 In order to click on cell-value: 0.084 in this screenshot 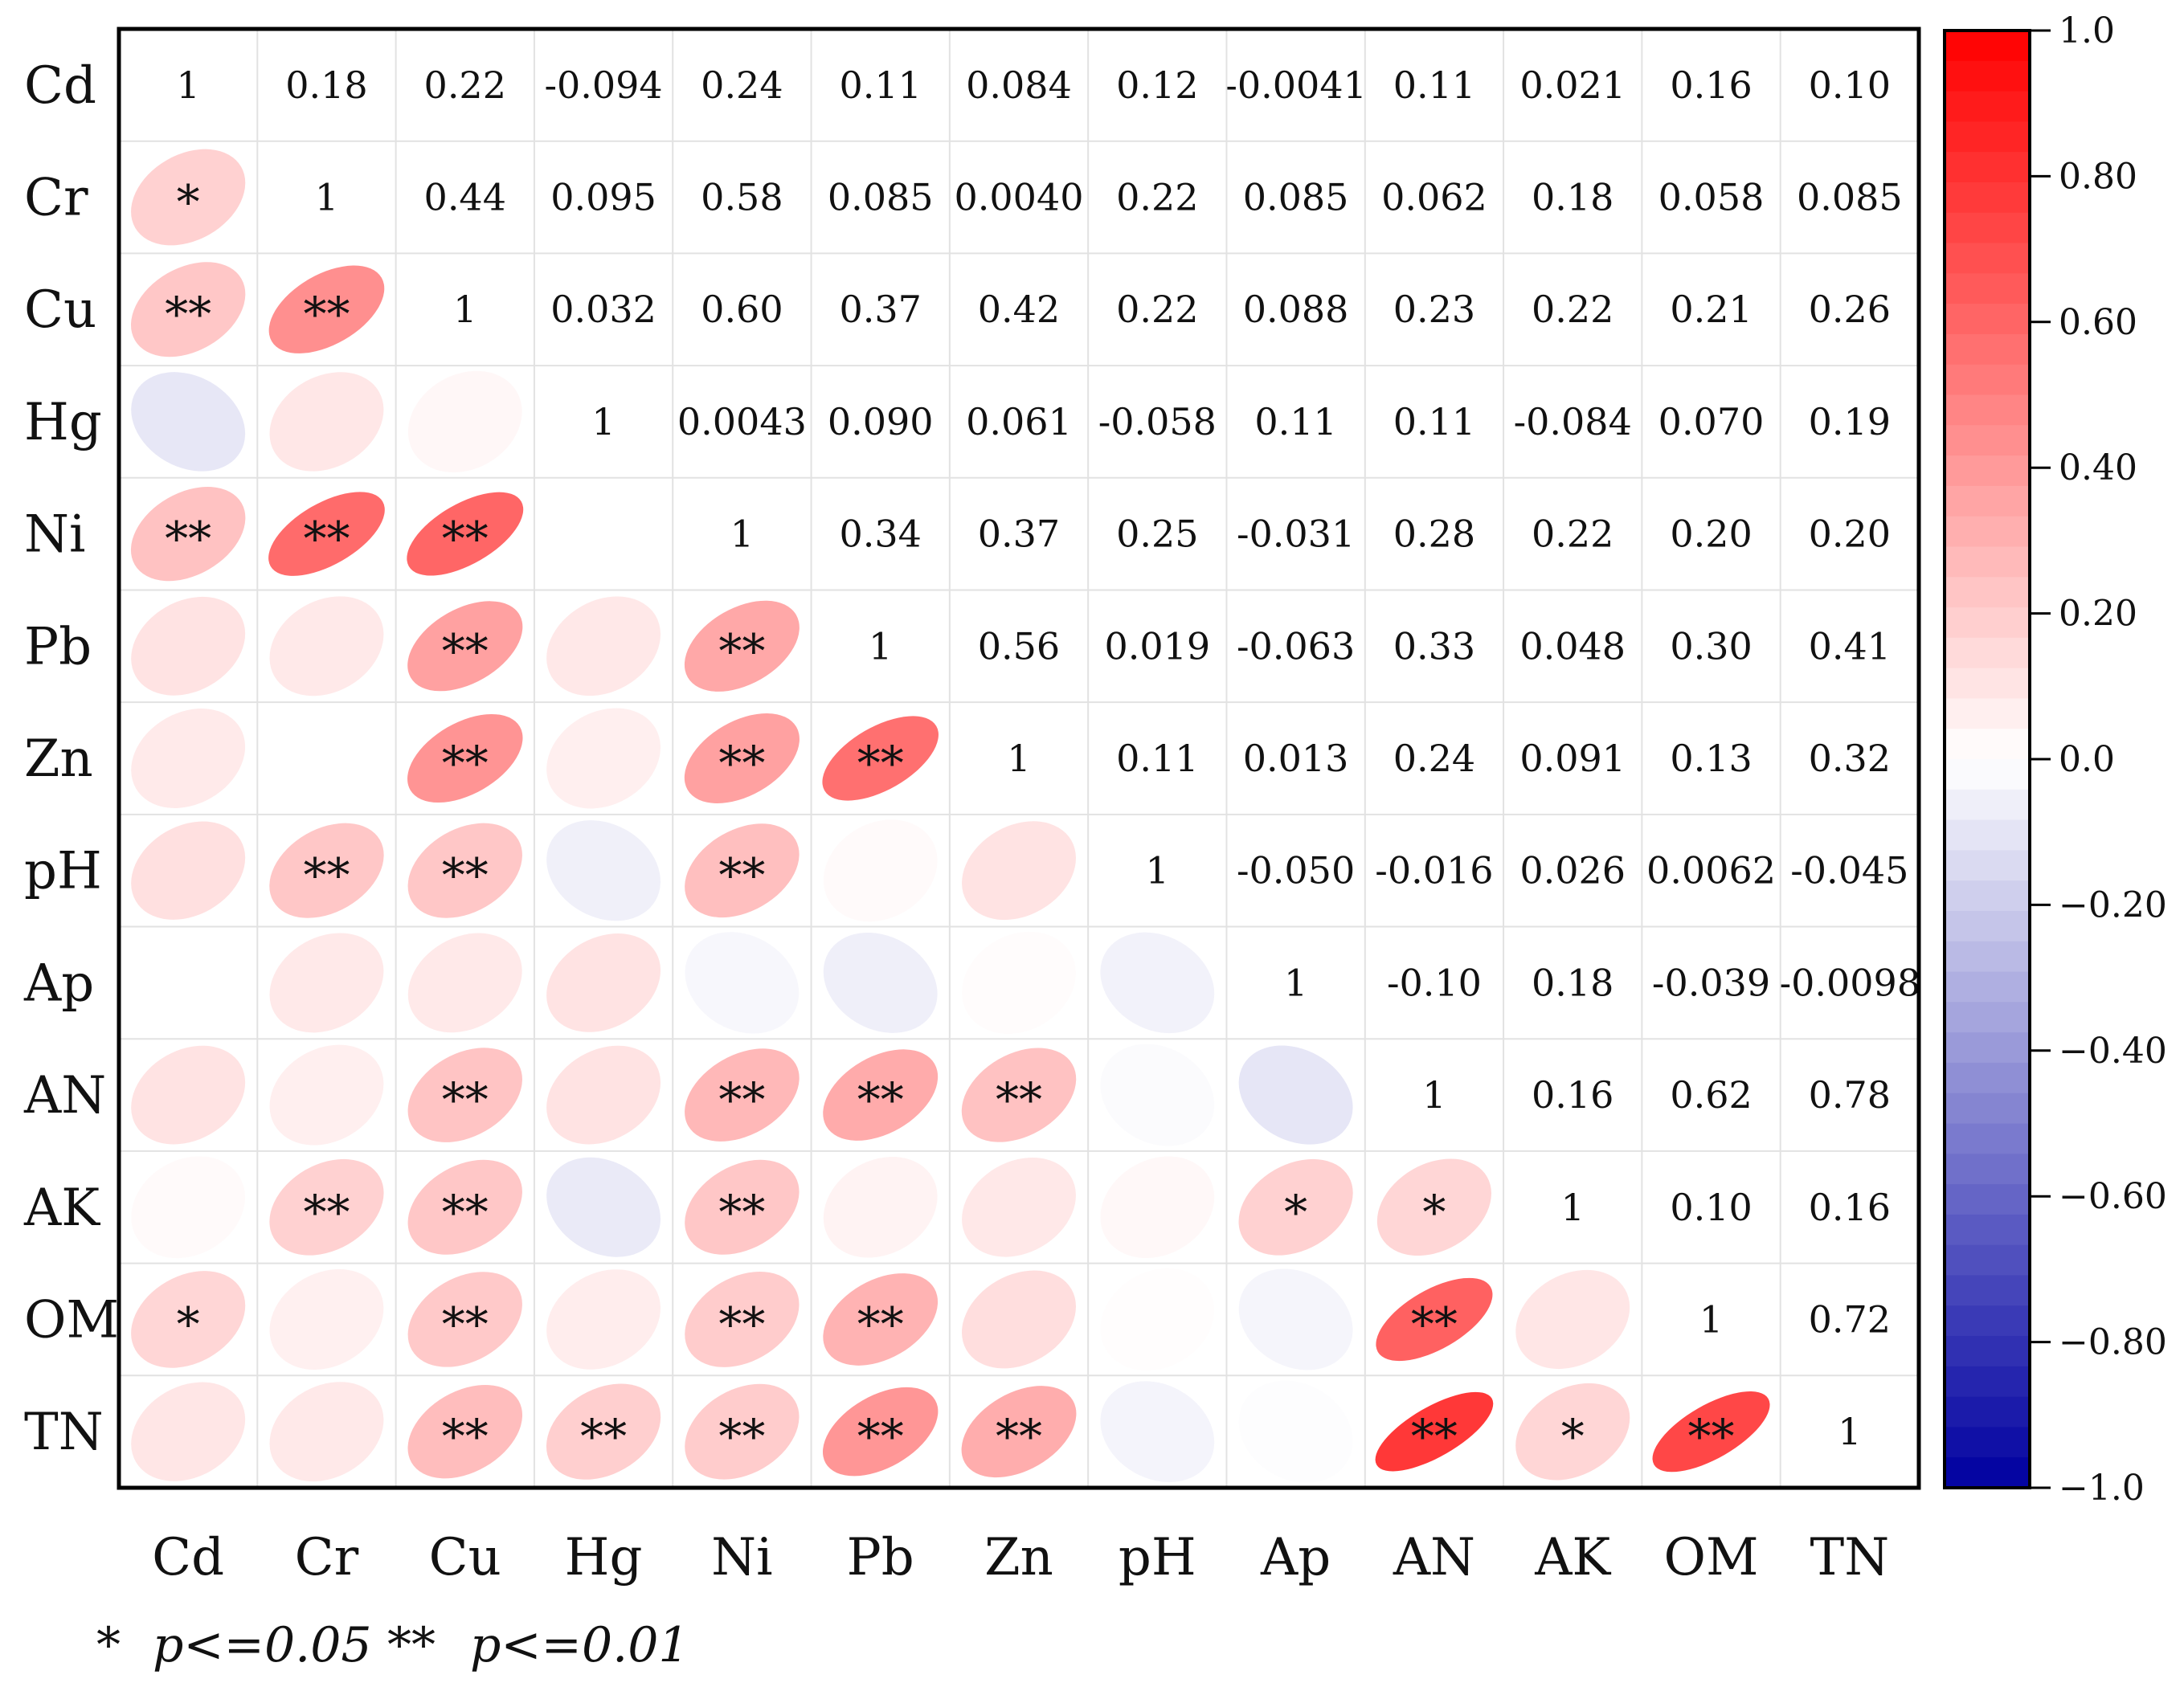, I will do `click(1019, 85)`.